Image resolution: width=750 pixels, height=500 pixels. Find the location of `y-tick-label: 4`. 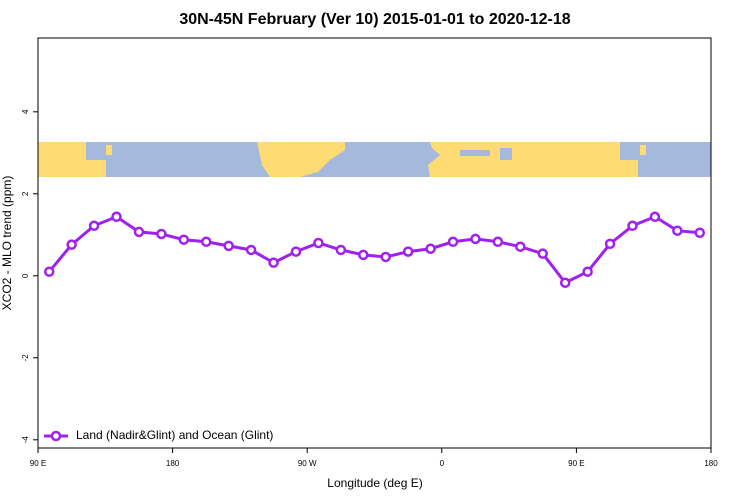

y-tick-label: 4 is located at coordinates (25, 111).